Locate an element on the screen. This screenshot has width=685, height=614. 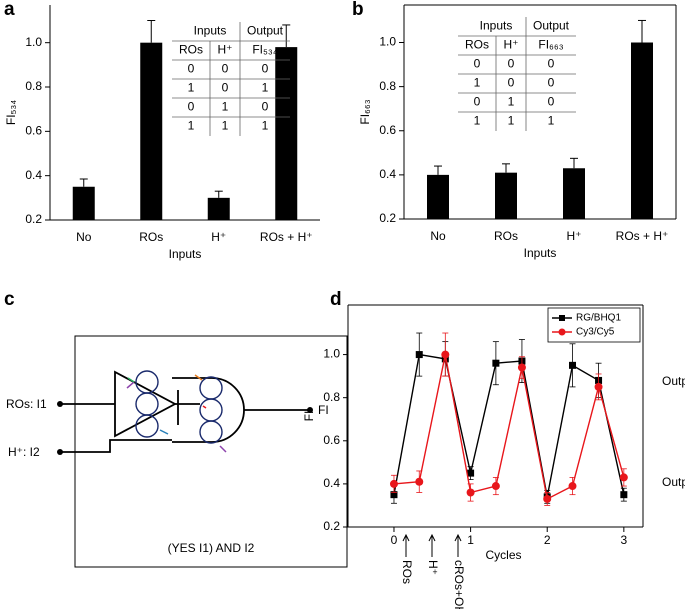
legend-label: Cy3/Cy5 is located at coordinates (595, 332).